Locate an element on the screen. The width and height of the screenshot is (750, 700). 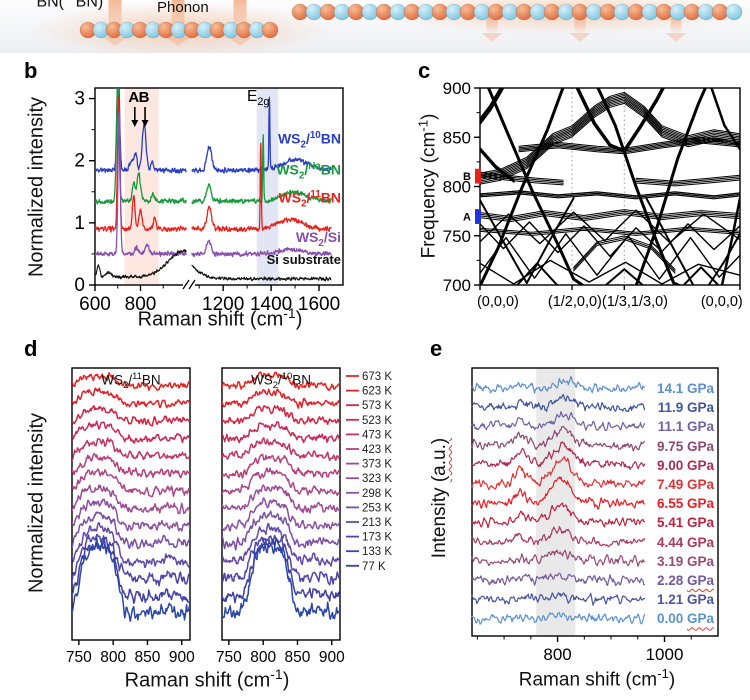
legend-label: 323 K is located at coordinates (377, 479).